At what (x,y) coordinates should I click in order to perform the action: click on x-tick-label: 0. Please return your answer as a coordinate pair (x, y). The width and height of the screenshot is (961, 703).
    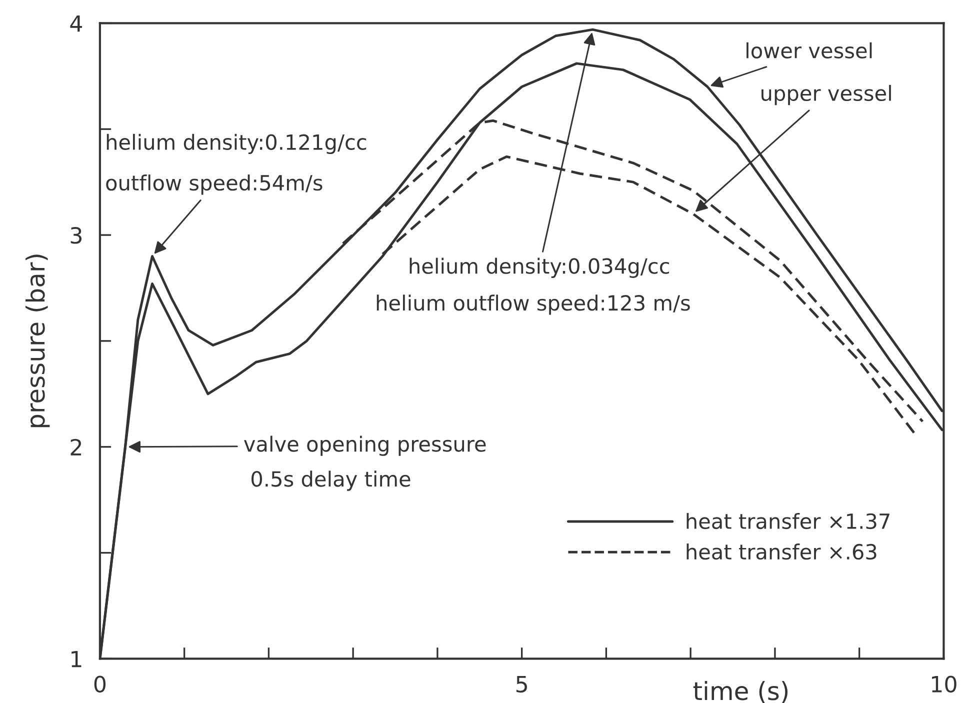
    Looking at the image, I should click on (100, 684).